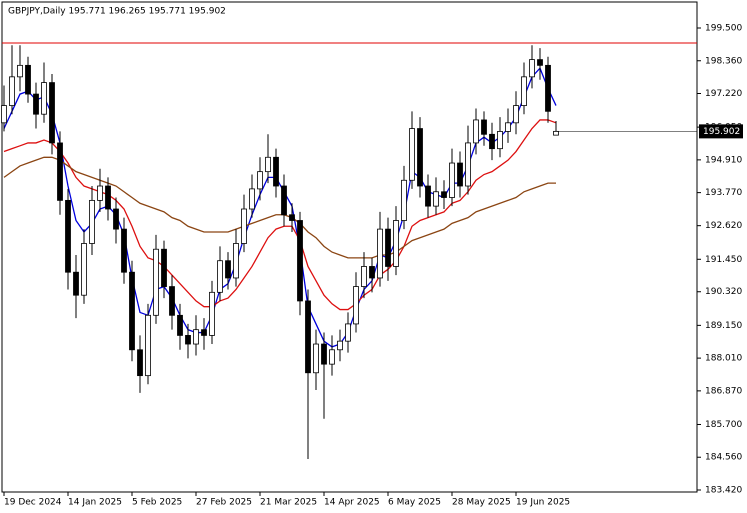 Image resolution: width=747 pixels, height=513 pixels. I want to click on x-tick-label: 6 May 2025, so click(414, 503).